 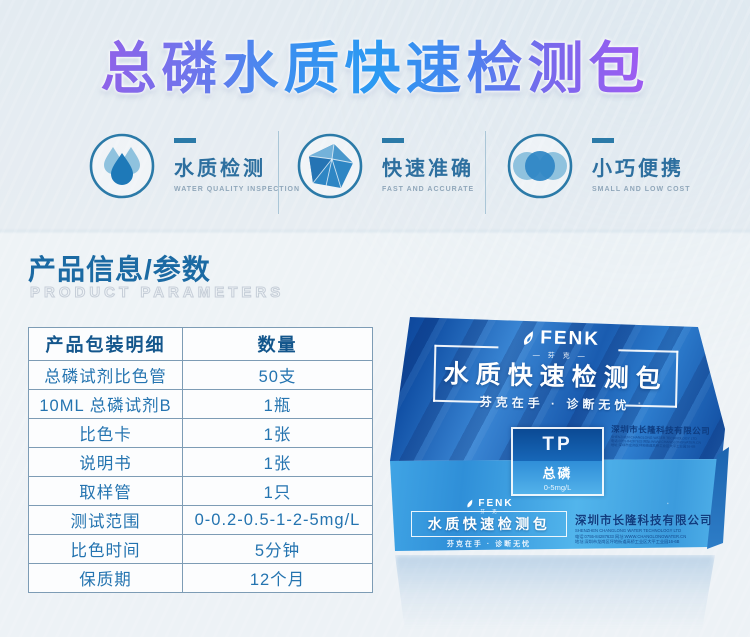 What do you see at coordinates (555, 592) in the screenshot?
I see `box-reflection` at bounding box center [555, 592].